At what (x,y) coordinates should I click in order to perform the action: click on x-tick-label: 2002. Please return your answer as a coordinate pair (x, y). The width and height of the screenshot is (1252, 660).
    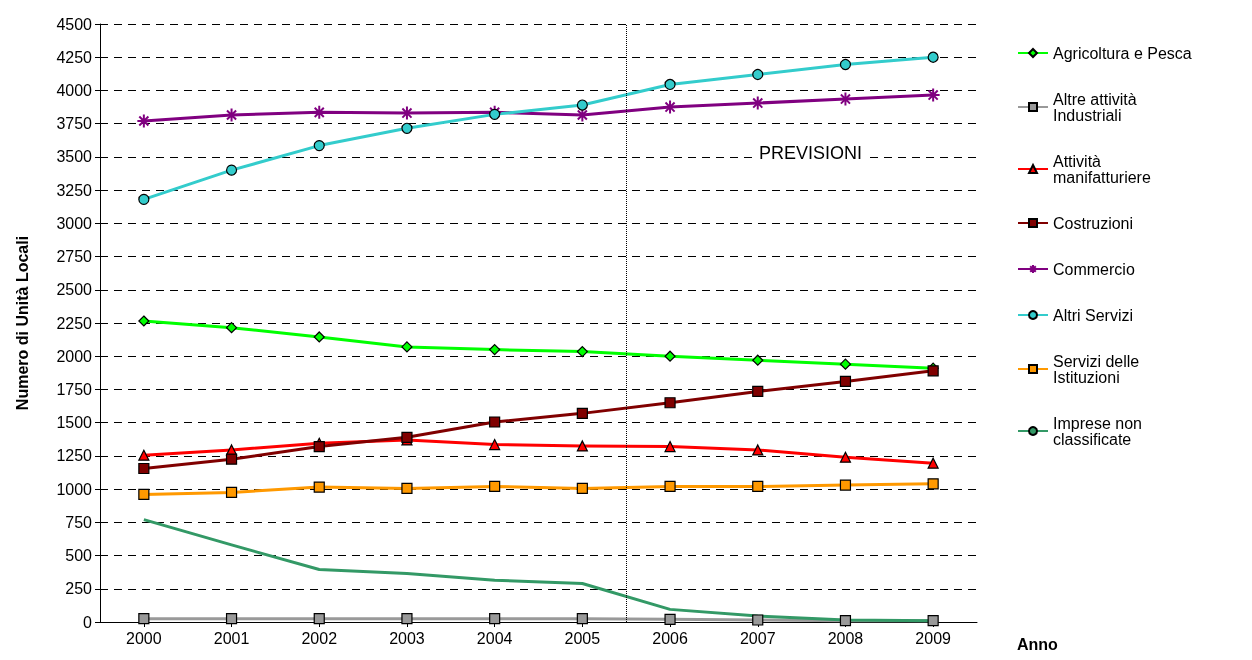
    Looking at the image, I should click on (319, 638).